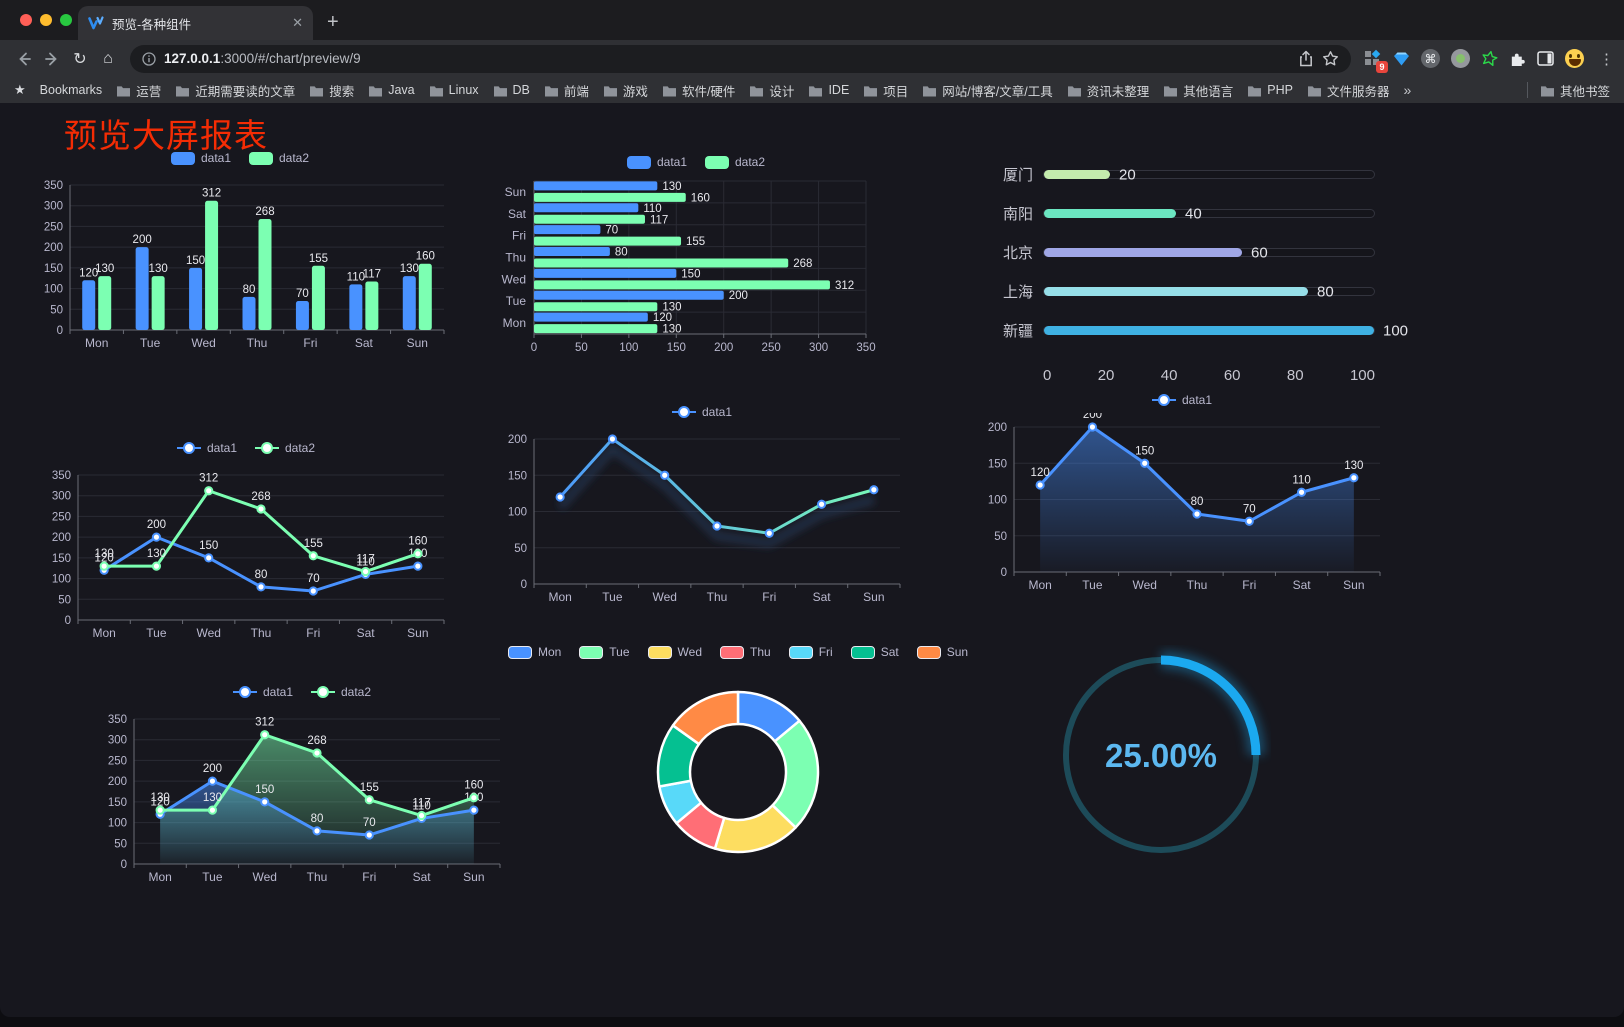 The image size is (1624, 1027). I want to click on site-info-icon, so click(149, 58).